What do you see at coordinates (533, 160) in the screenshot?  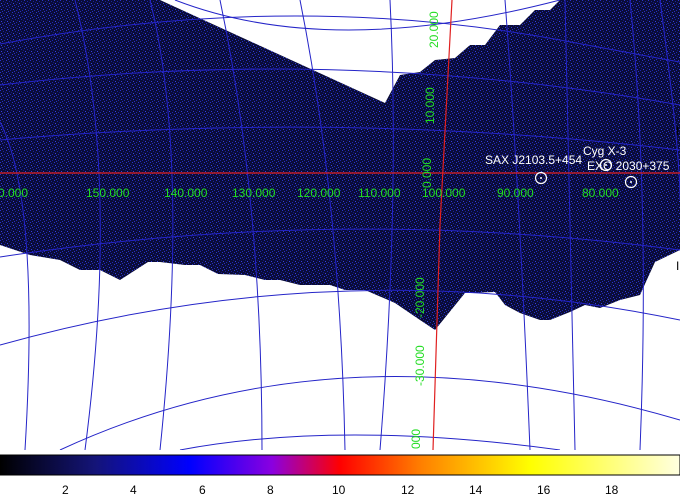 I see `source-label: SAX J2103.5+454` at bounding box center [533, 160].